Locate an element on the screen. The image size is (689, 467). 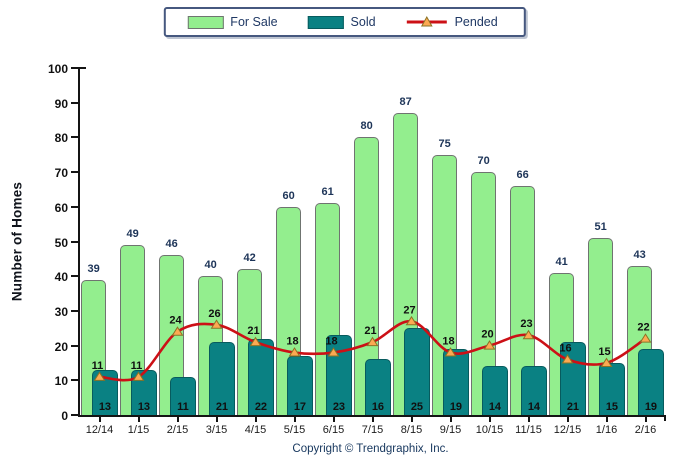
for-sale-value-label: 51 is located at coordinates (600, 227).